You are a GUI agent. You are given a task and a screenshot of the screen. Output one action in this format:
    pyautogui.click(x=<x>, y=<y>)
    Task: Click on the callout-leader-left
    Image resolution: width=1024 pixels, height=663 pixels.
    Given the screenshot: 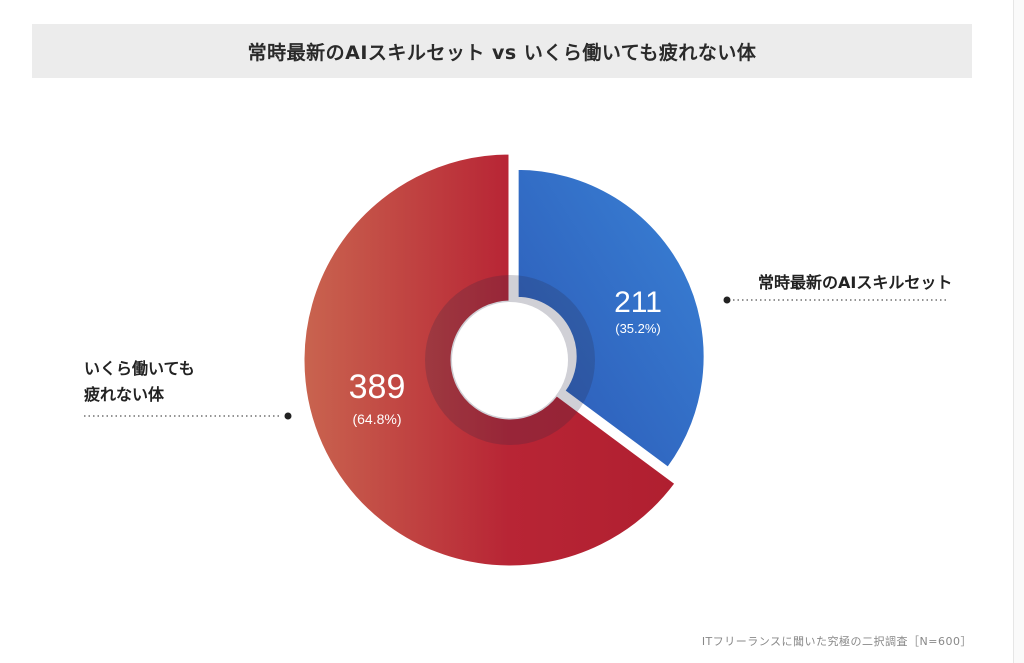 What is the action you would take?
    pyautogui.click(x=188, y=416)
    